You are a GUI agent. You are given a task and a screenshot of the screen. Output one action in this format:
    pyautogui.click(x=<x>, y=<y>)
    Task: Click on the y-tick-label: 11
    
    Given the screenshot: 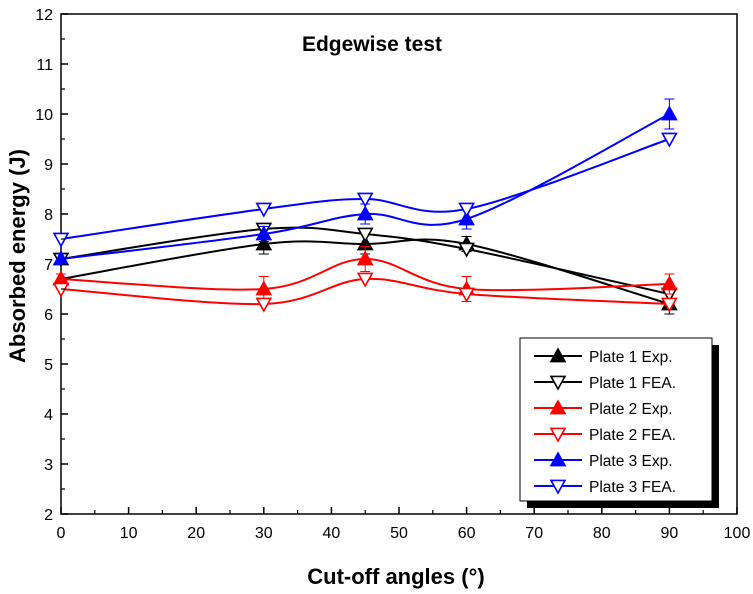 What is the action you would take?
    pyautogui.click(x=44, y=65)
    